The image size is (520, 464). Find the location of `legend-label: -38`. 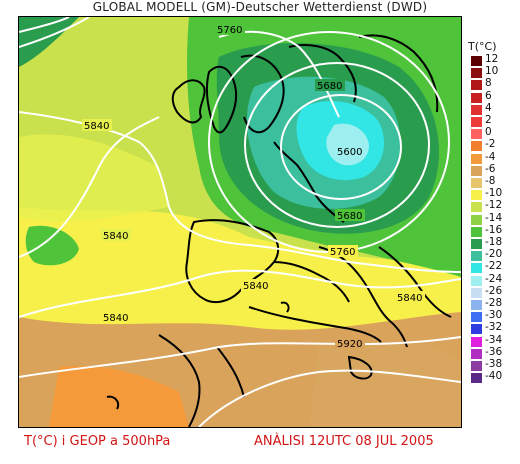

legend-label: -38 is located at coordinates (494, 364).